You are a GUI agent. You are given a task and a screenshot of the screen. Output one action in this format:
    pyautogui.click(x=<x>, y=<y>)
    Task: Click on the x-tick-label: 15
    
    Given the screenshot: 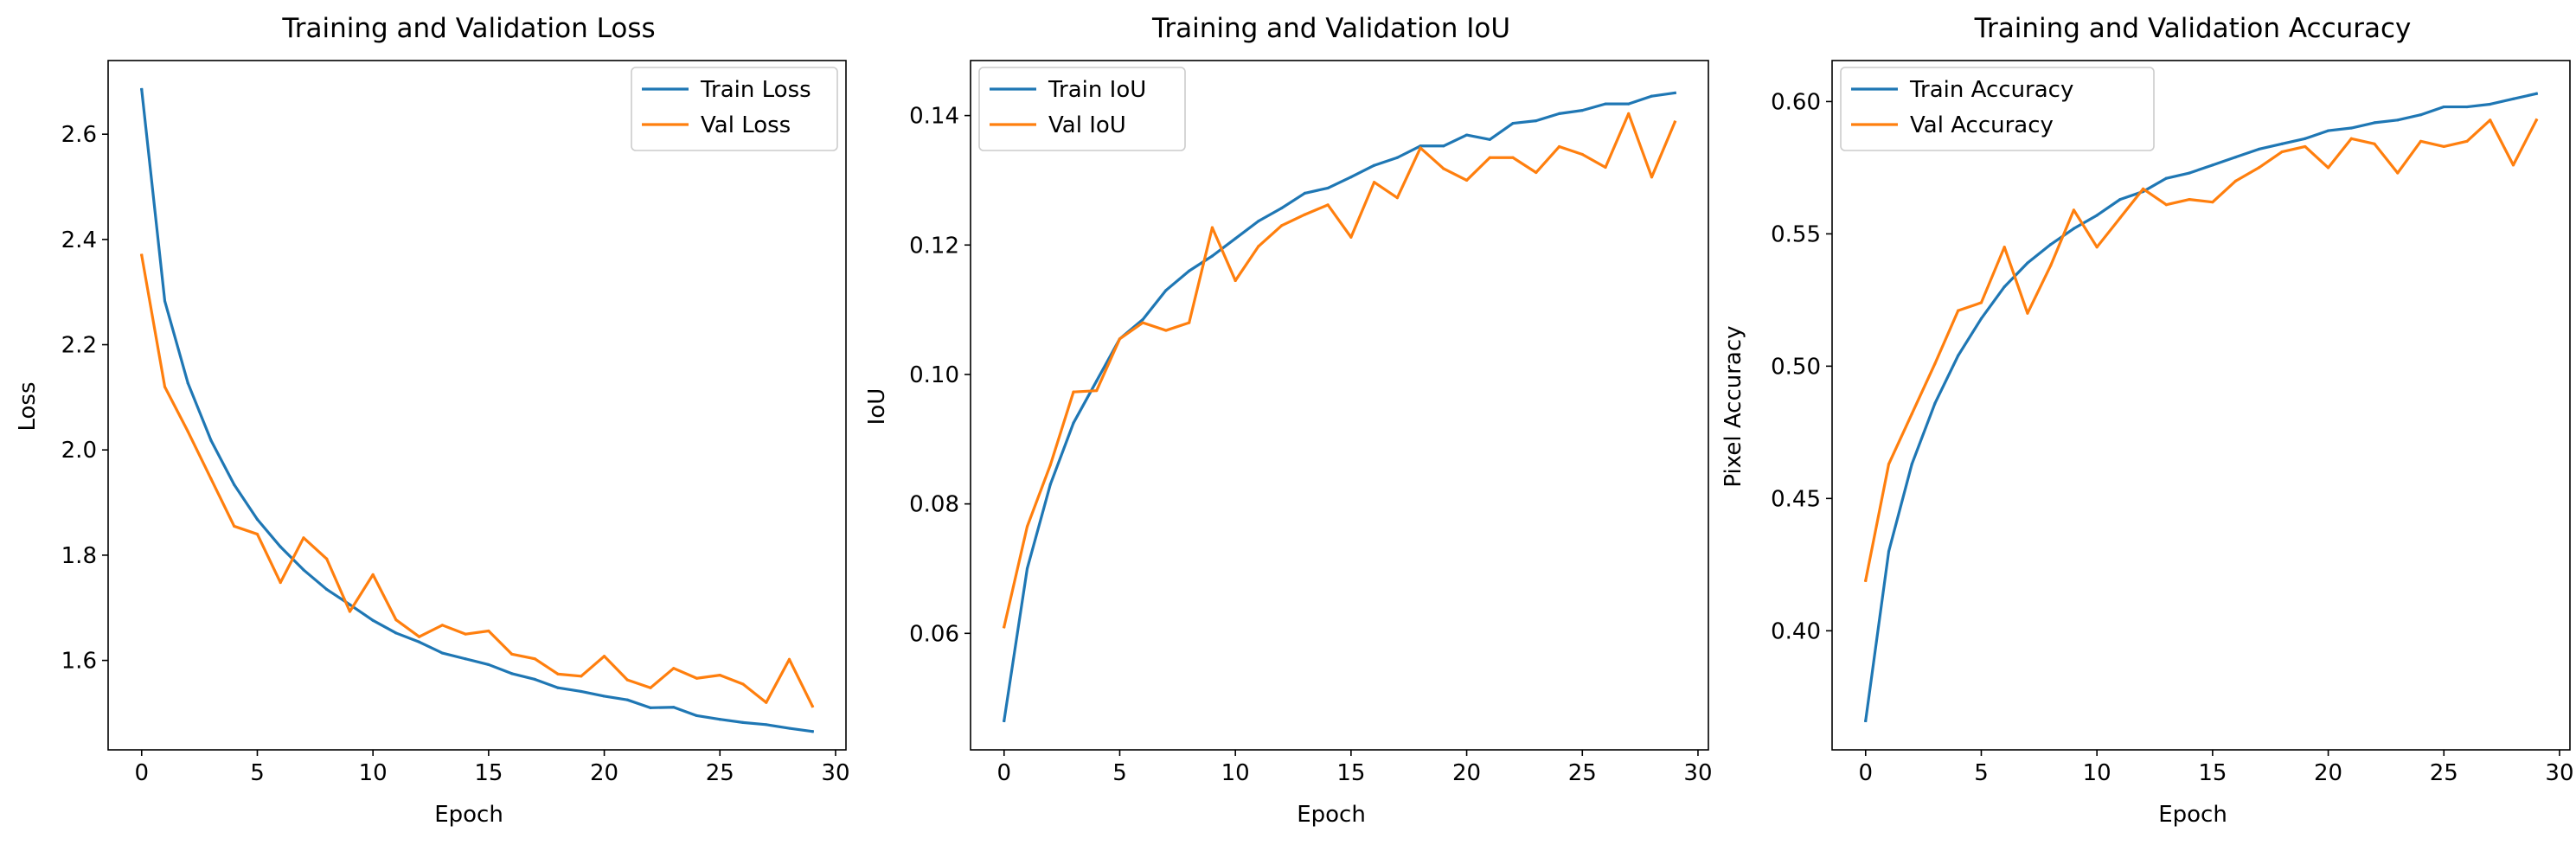 What is the action you would take?
    pyautogui.click(x=1350, y=773)
    